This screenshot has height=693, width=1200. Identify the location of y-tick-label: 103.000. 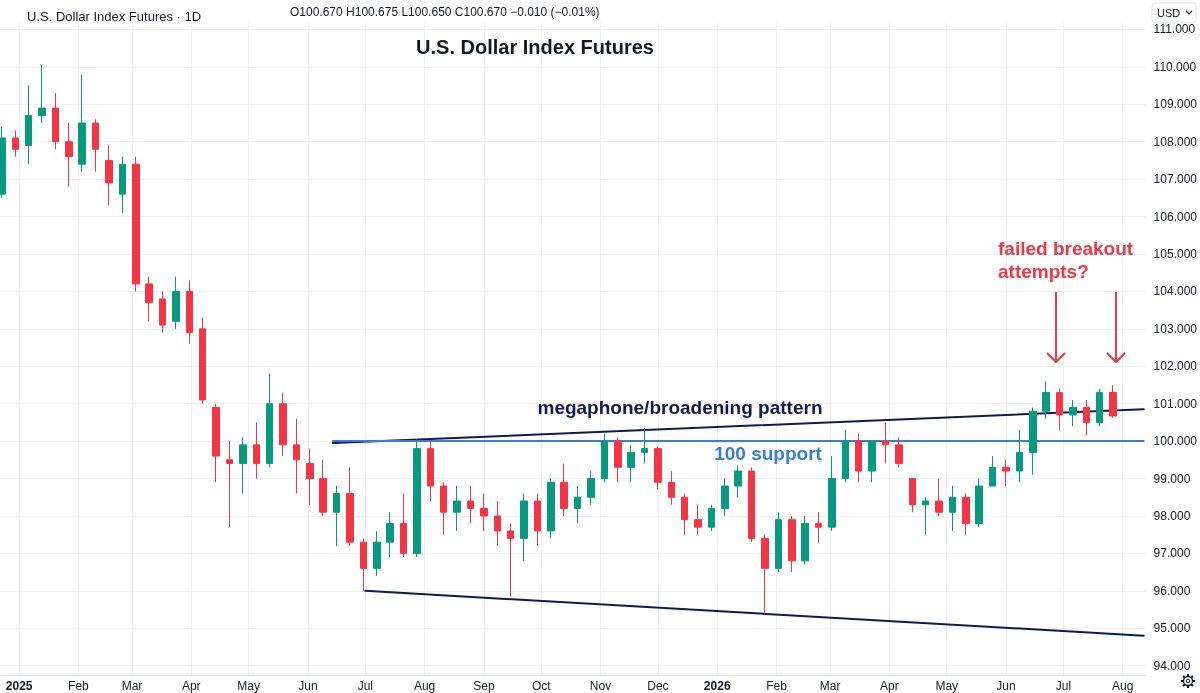
(1175, 328).